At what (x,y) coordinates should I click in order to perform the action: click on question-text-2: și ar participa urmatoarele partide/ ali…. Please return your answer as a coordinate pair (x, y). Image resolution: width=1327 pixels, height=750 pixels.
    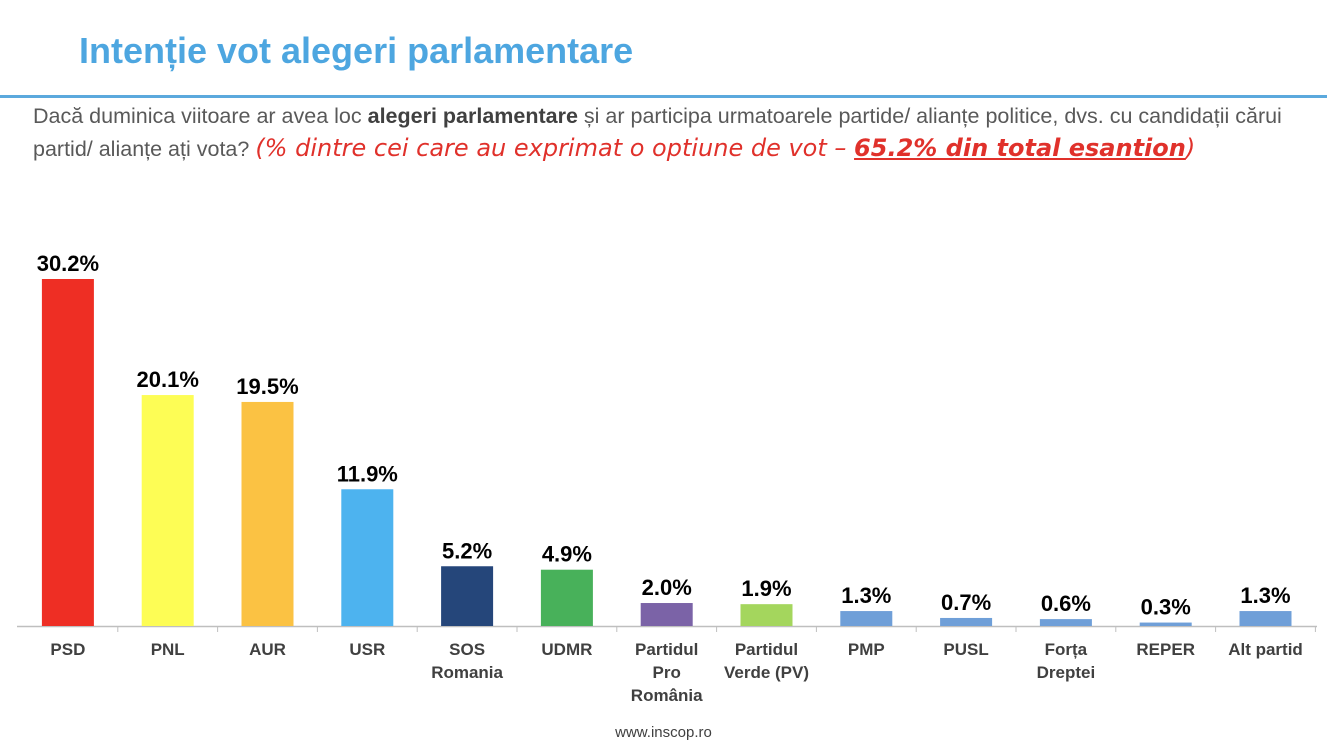
    Looking at the image, I should click on (657, 132).